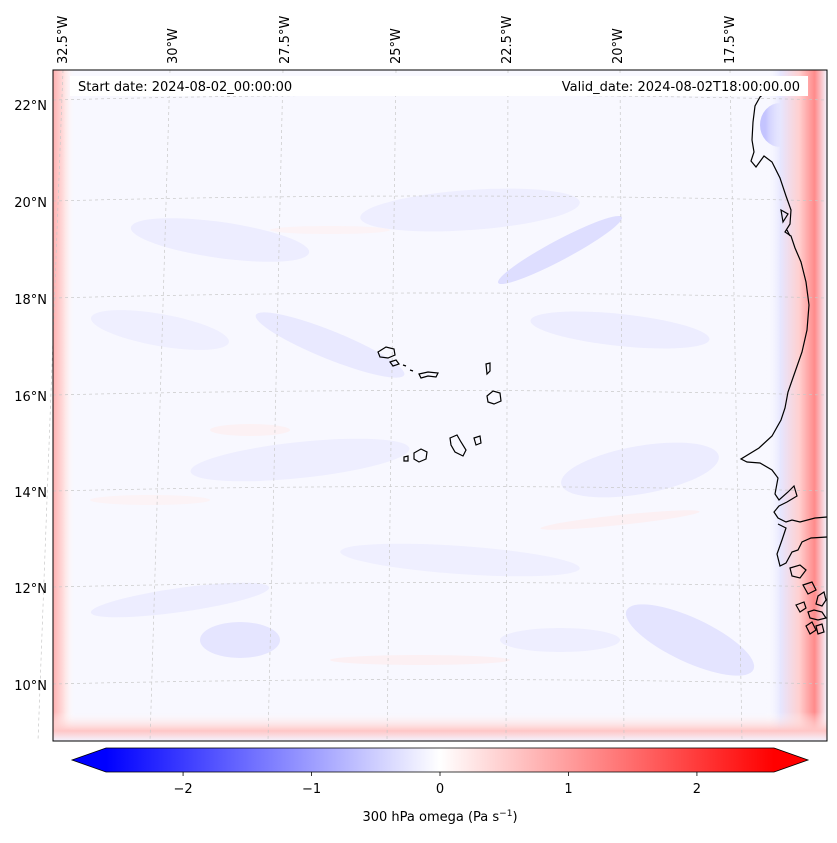 The image size is (837, 843). Describe the element at coordinates (404, 365) in the screenshot. I see `island-santa-luzia` at that location.